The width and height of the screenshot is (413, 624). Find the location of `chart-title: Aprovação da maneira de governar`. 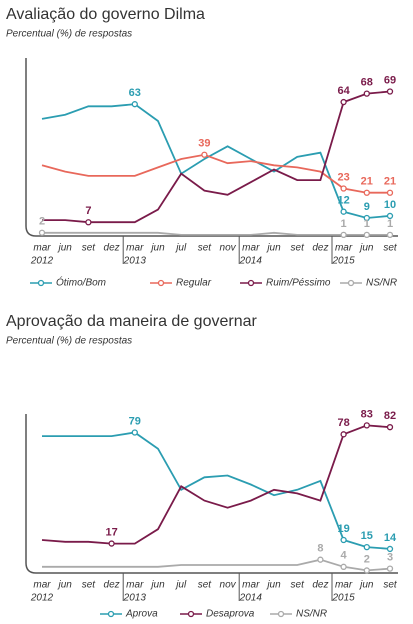

chart-title: Aprovação da maneira de governar is located at coordinates (131, 321).